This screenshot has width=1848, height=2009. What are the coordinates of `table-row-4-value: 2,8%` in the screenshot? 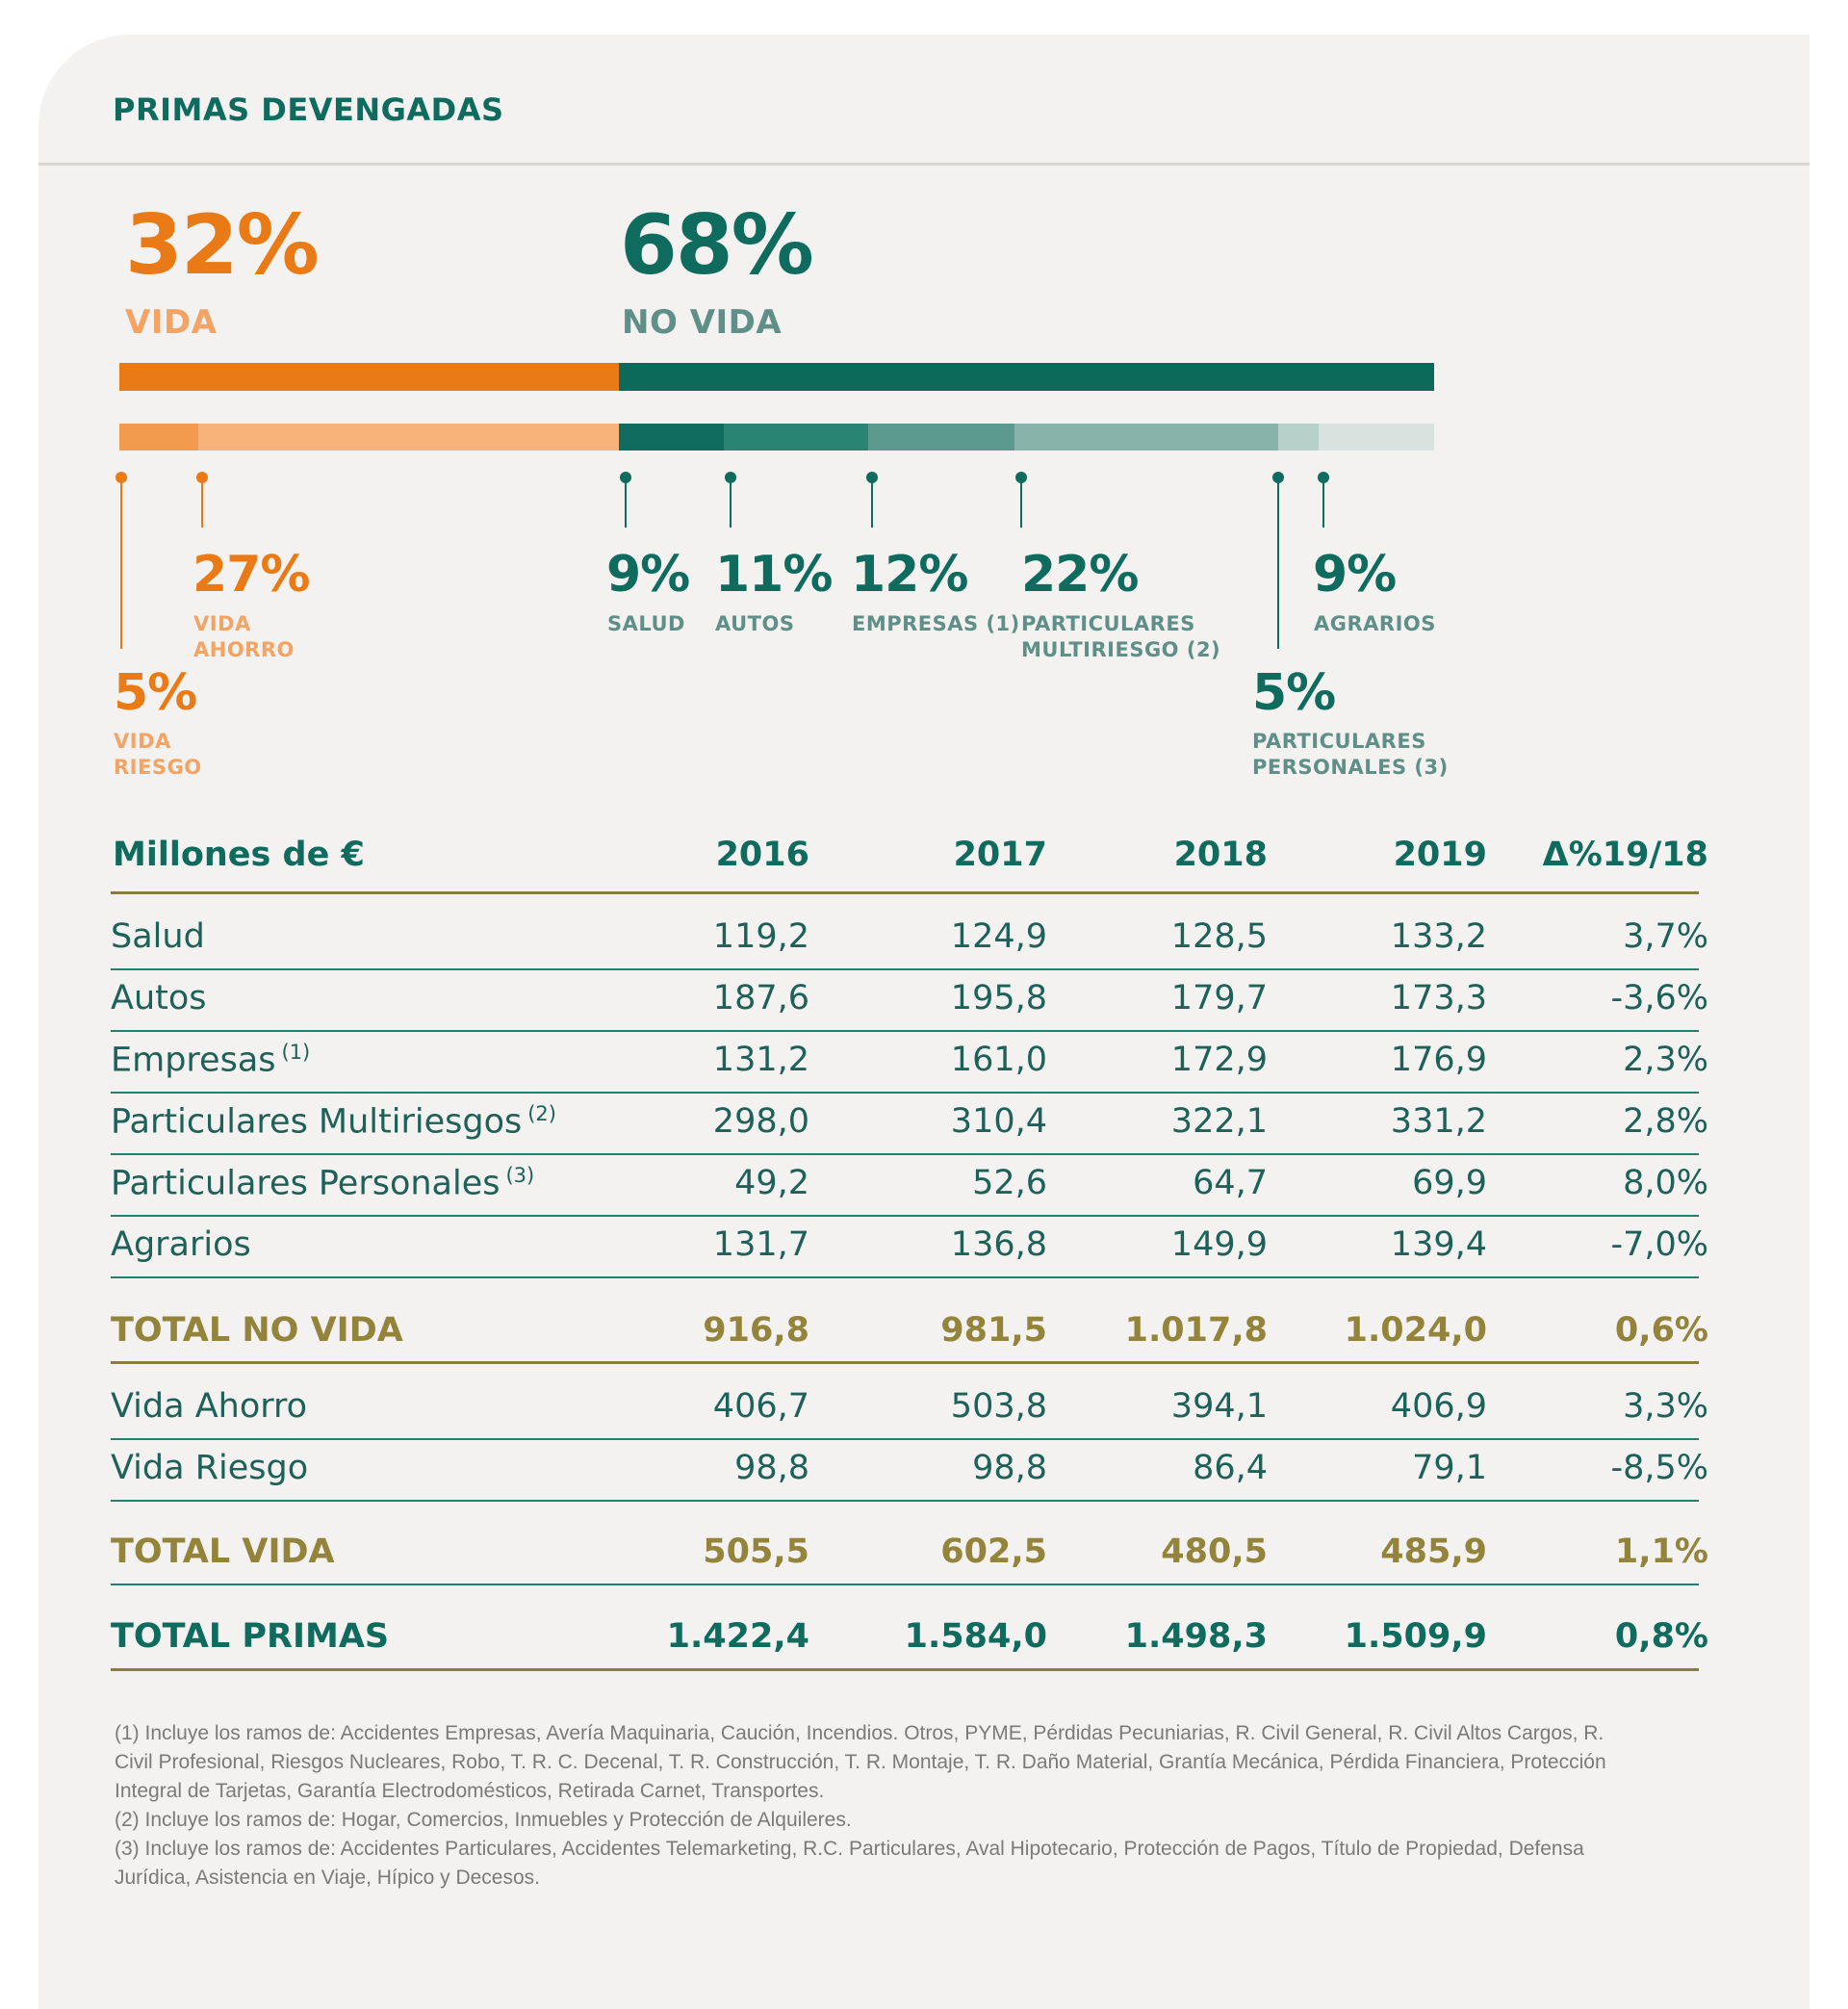 It's located at (1665, 1121).